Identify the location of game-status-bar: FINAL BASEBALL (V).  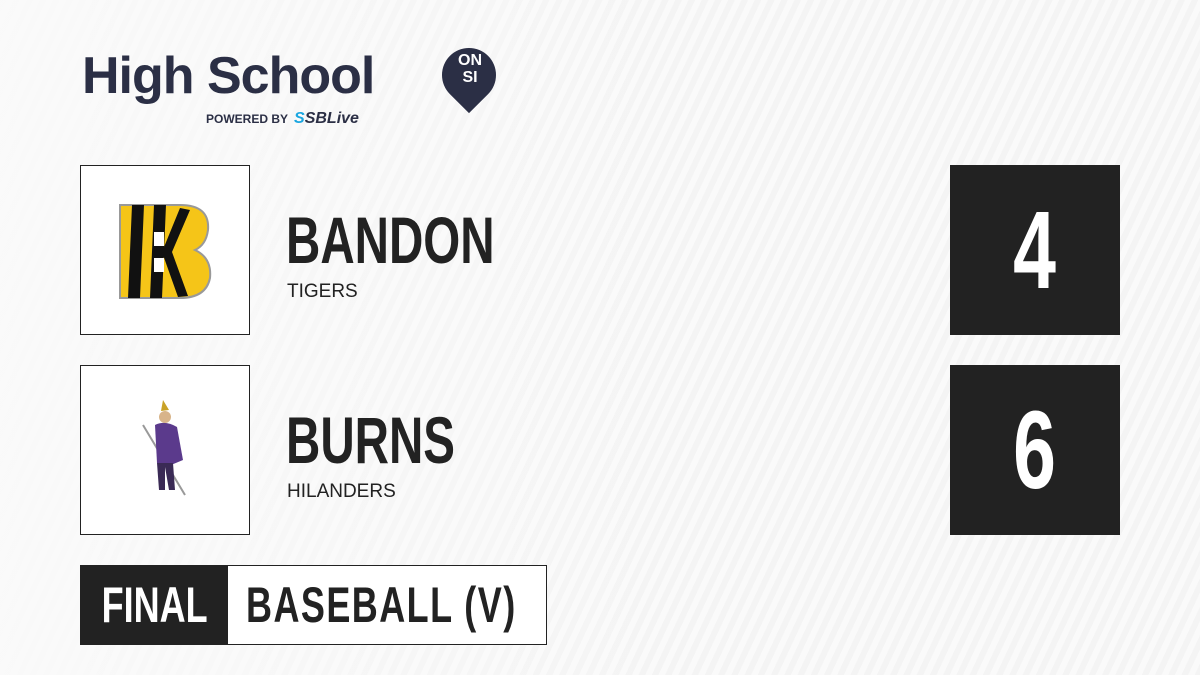
(313, 605).